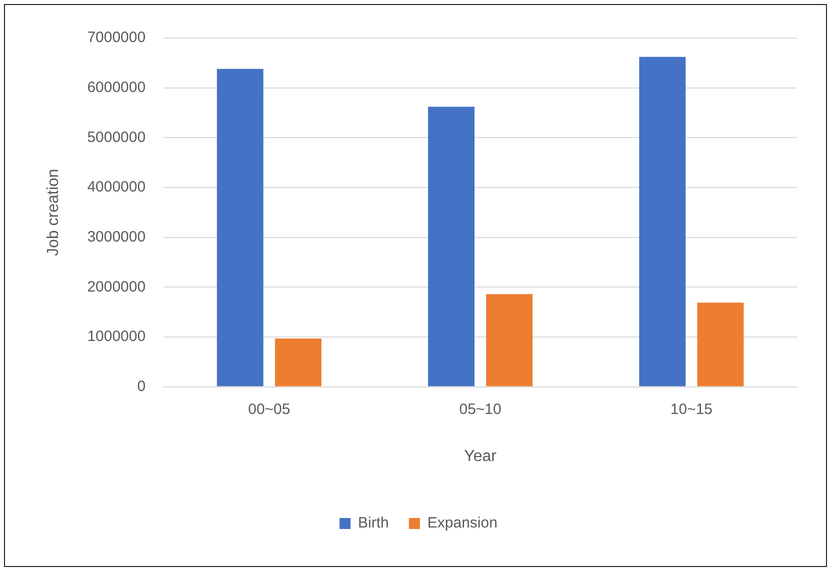 This screenshot has height=571, width=833. I want to click on legend-label: Birth, so click(373, 523).